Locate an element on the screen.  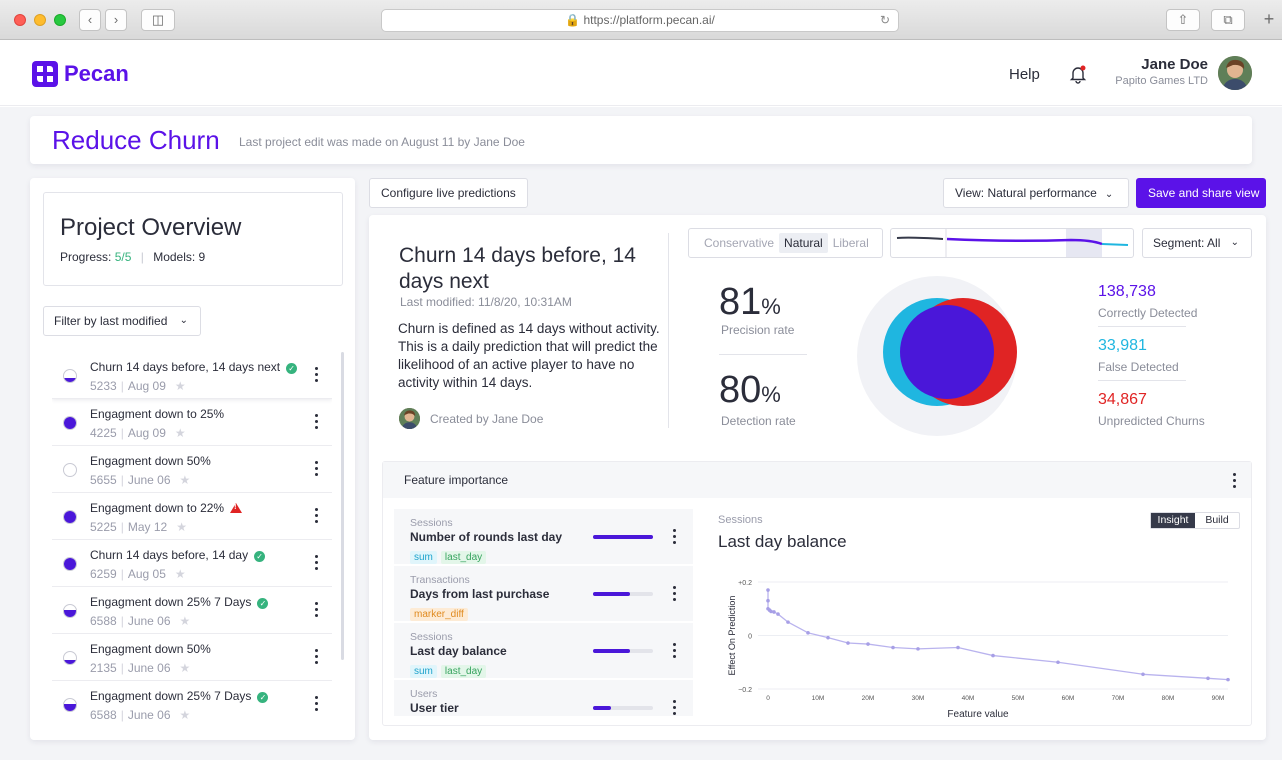
save-and-share-button: Save and share view is located at coordinates (1201, 193).